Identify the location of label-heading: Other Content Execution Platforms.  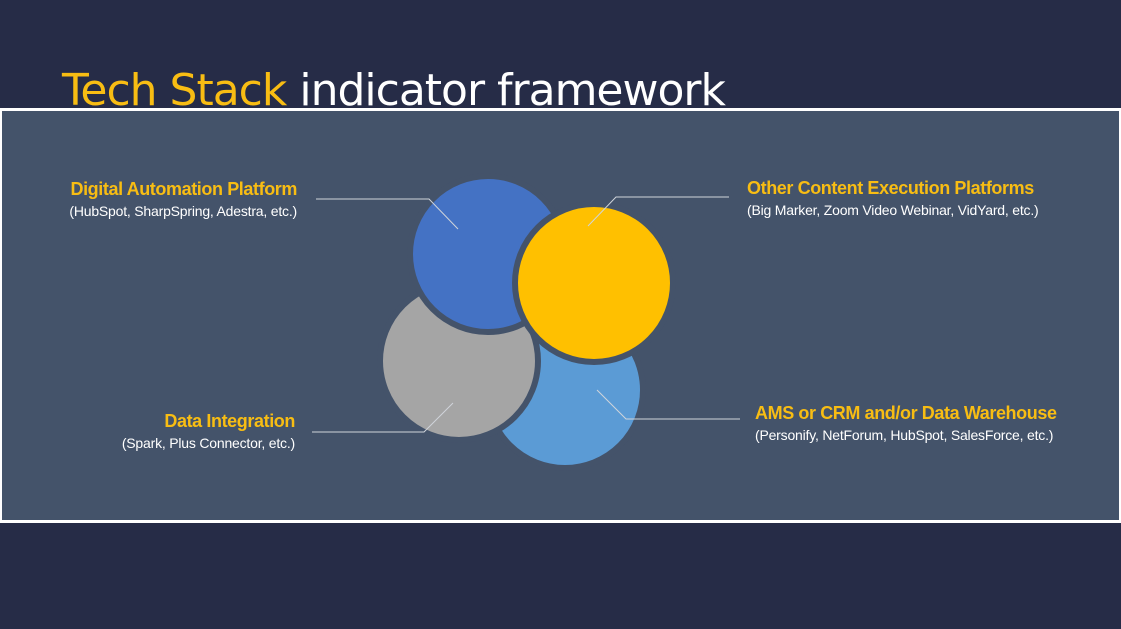
(890, 188).